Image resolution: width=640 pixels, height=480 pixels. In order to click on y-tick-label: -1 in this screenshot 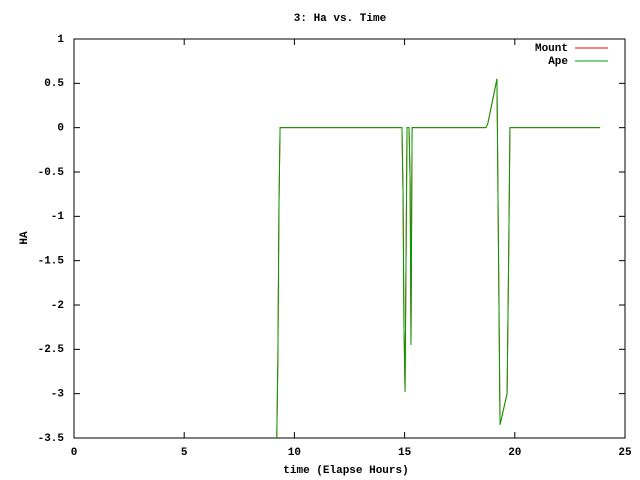, I will do `click(58, 217)`.